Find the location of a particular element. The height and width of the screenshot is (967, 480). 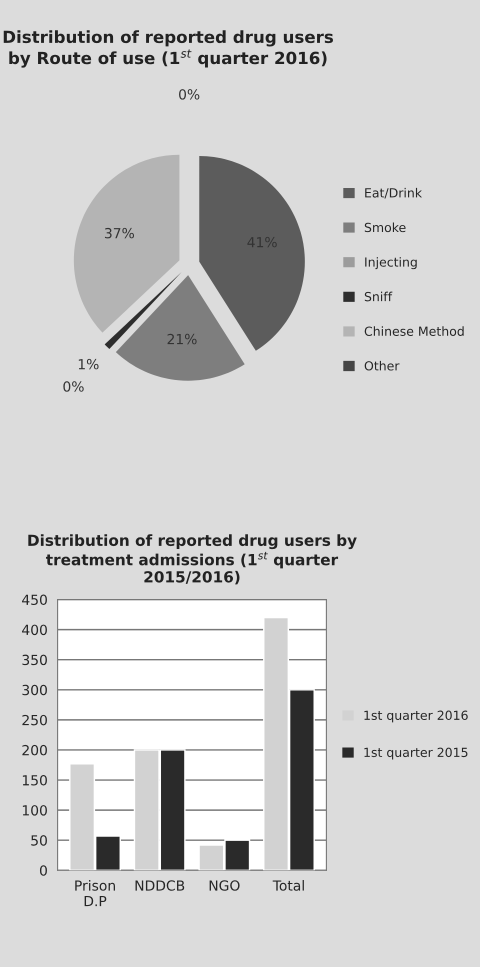

legend-label: 1st quarter 2016 is located at coordinates (416, 716).